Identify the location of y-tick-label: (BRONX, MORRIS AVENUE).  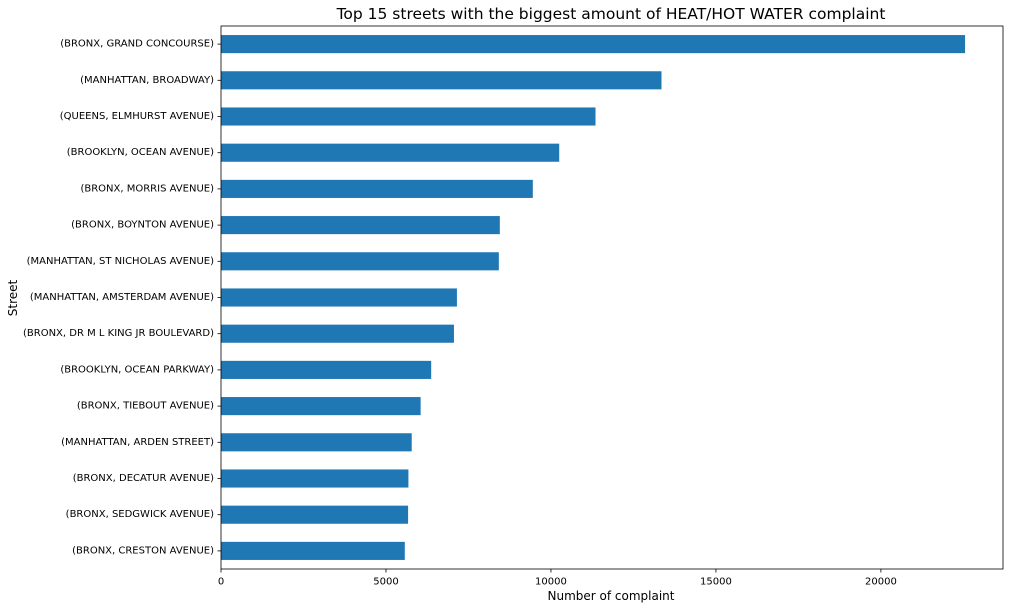
(147, 188).